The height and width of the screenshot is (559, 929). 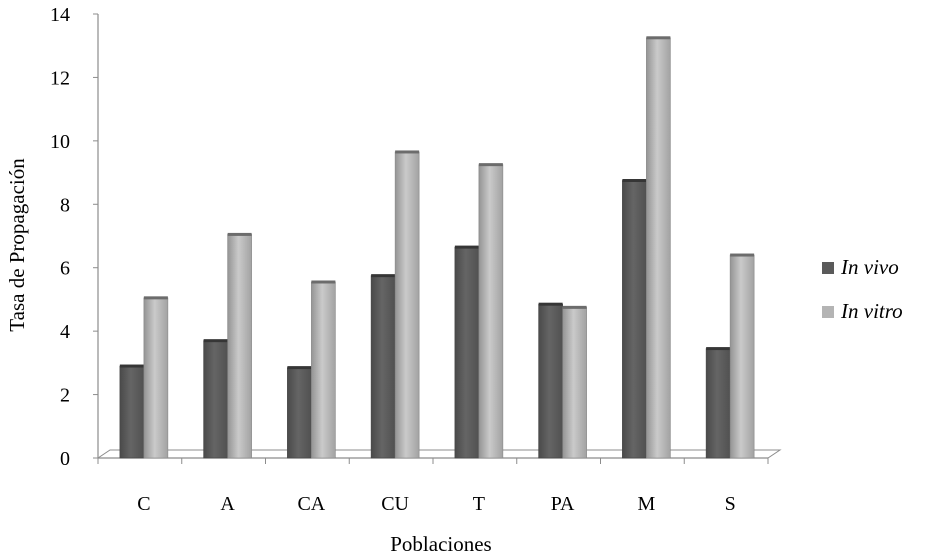 I want to click on floor-top, so click(x=439, y=454).